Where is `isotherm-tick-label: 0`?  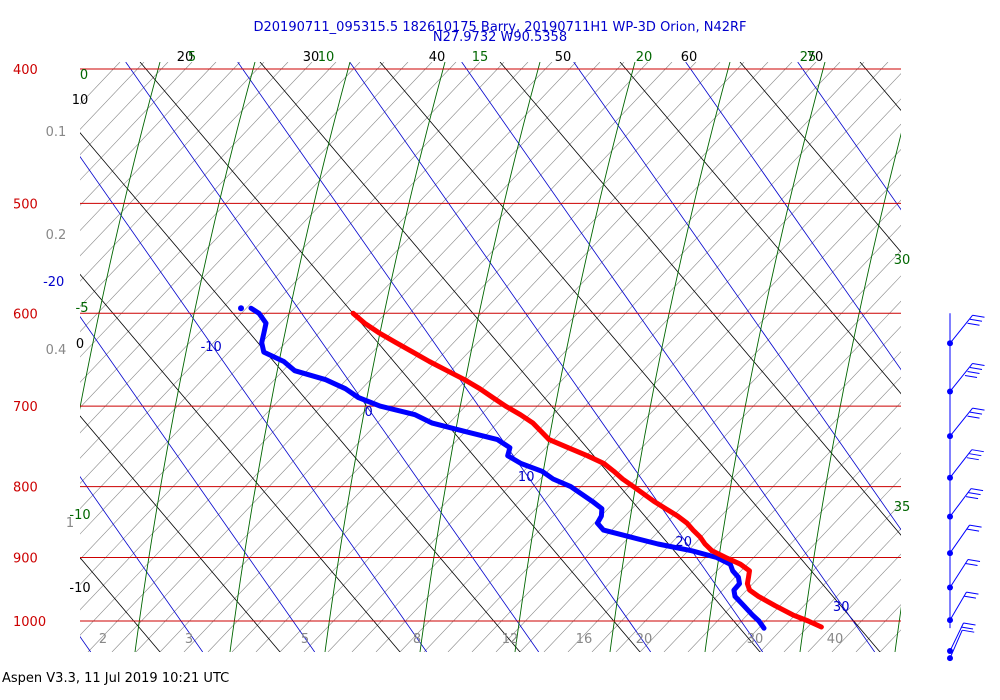
isotherm-tick-label: 0 is located at coordinates (369, 412).